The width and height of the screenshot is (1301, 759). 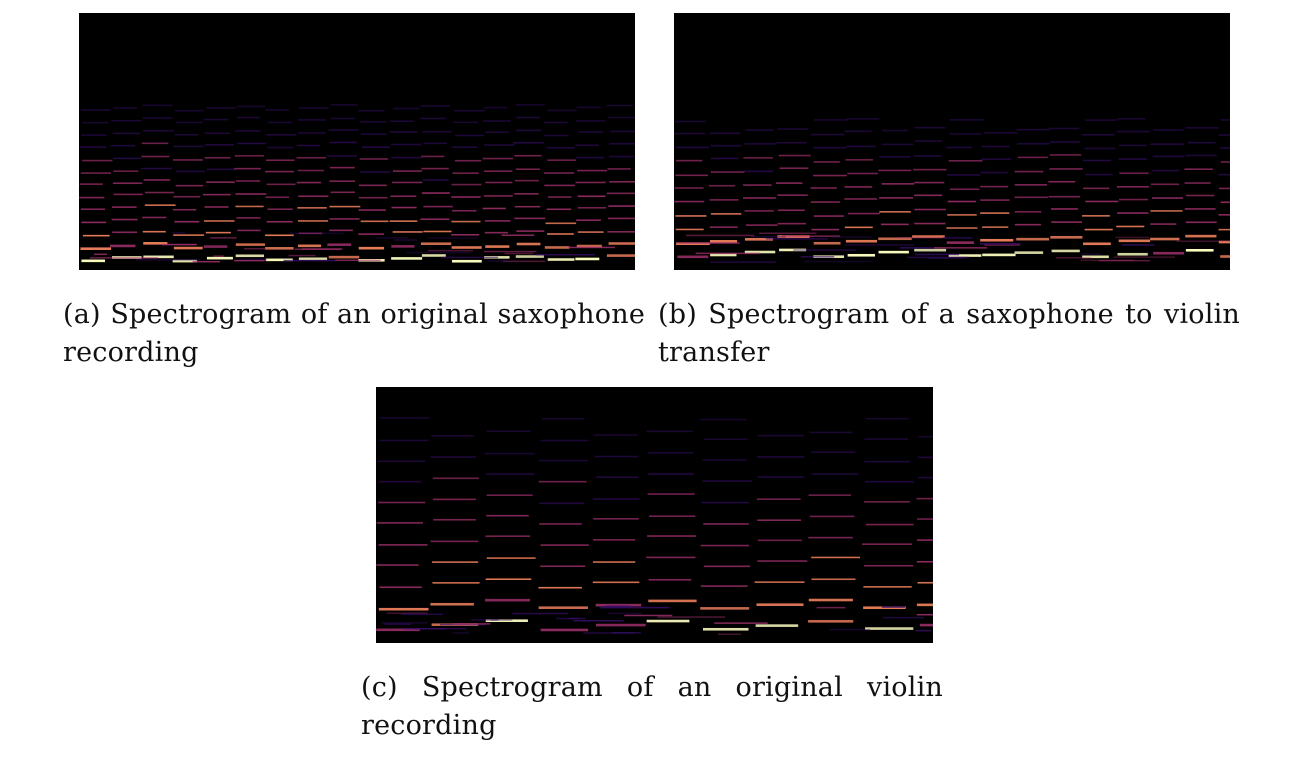 I want to click on caption-c-line2: recording, so click(x=429, y=725).